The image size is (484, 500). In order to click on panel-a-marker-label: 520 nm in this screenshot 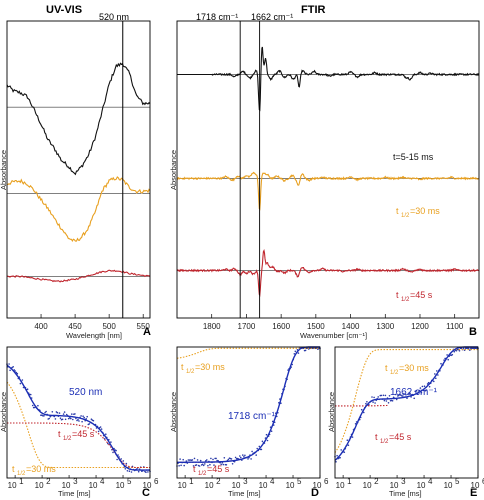, I will do `click(114, 17)`.